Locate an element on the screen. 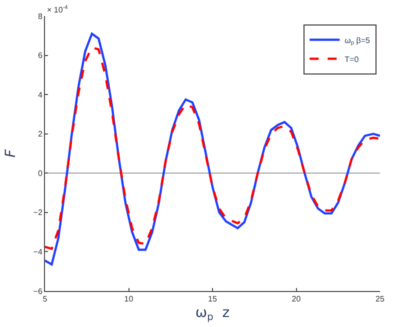 Image resolution: width=394 pixels, height=327 pixels. y-tick-label: 2 is located at coordinates (40, 134).